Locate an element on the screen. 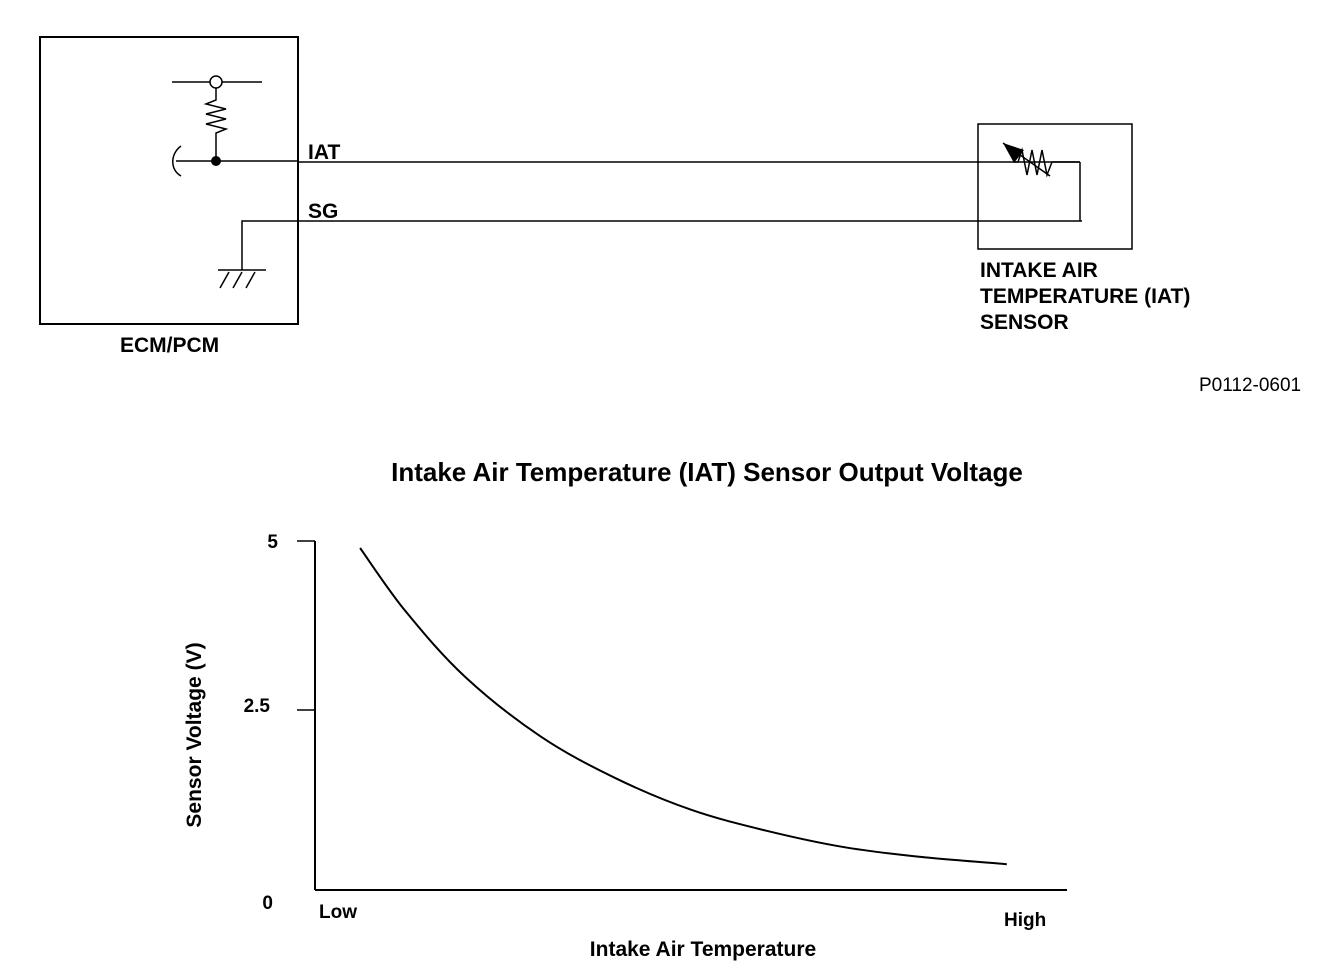 The height and width of the screenshot is (977, 1328). ecm-label: ECM/PCM is located at coordinates (169, 345).